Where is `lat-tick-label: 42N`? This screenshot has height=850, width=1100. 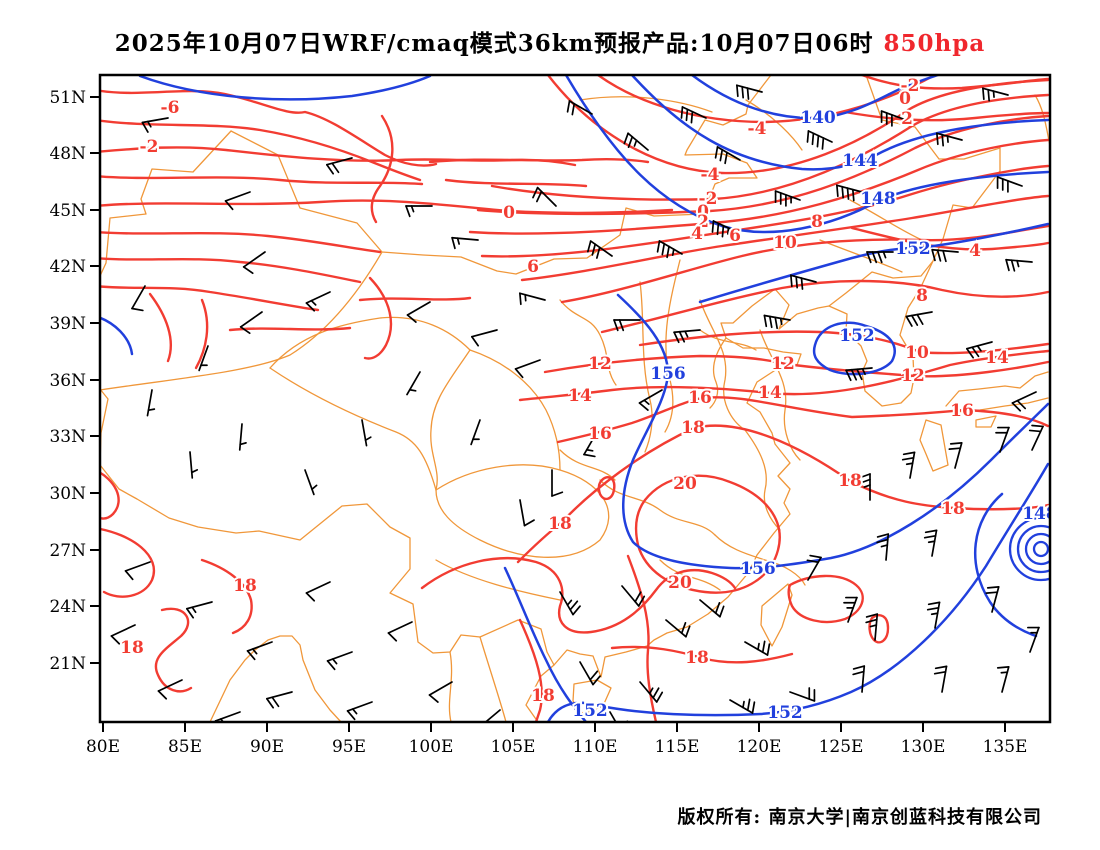 lat-tick-label: 42N is located at coordinates (67, 267).